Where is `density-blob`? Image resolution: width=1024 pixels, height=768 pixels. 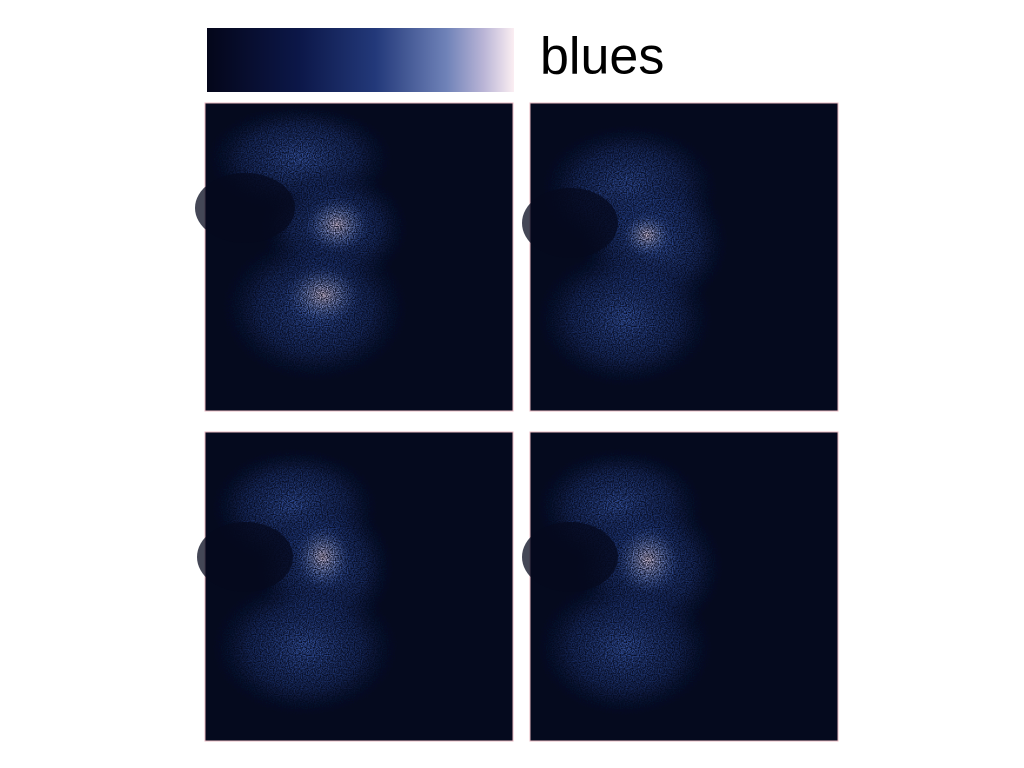
density-blob is located at coordinates (305, 582).